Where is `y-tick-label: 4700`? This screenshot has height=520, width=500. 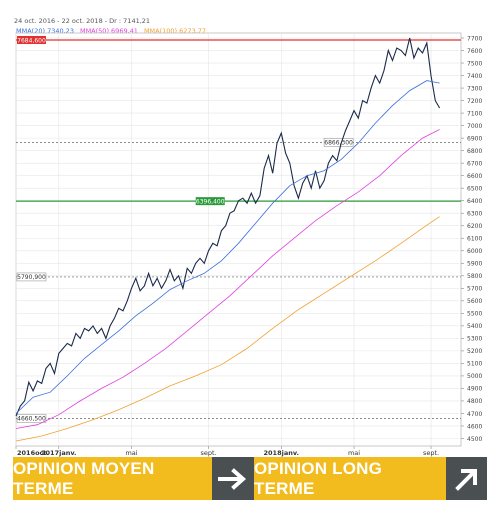 y-tick-label: 4700 is located at coordinates (474, 414).